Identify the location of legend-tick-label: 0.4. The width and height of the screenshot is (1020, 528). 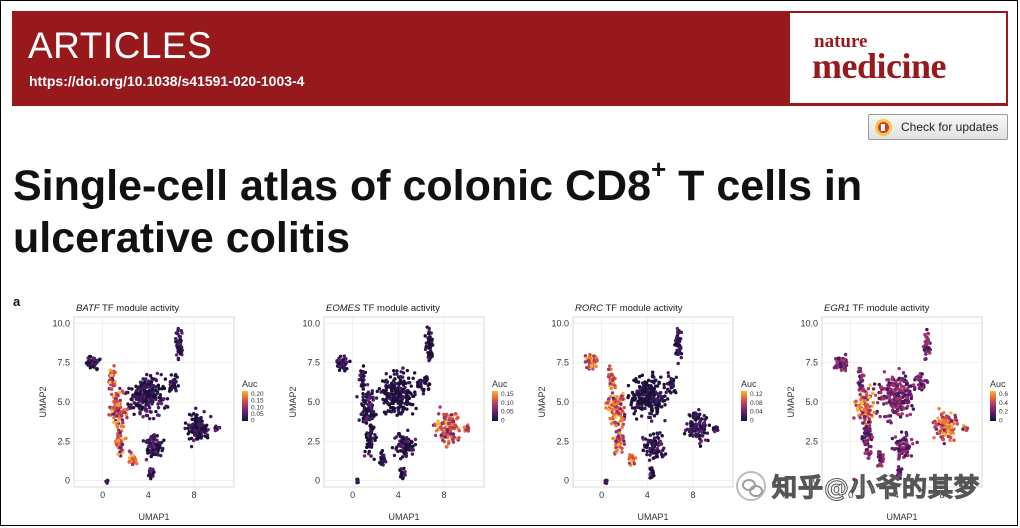
(1003, 403).